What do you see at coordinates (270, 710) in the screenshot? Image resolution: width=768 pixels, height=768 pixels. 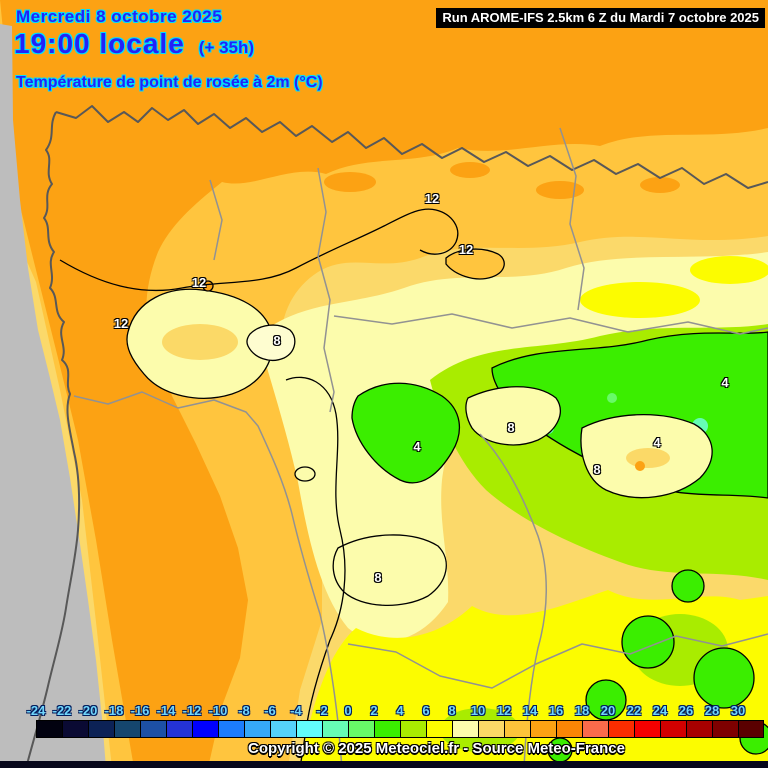 I see `scale-tick-label: -6` at bounding box center [270, 710].